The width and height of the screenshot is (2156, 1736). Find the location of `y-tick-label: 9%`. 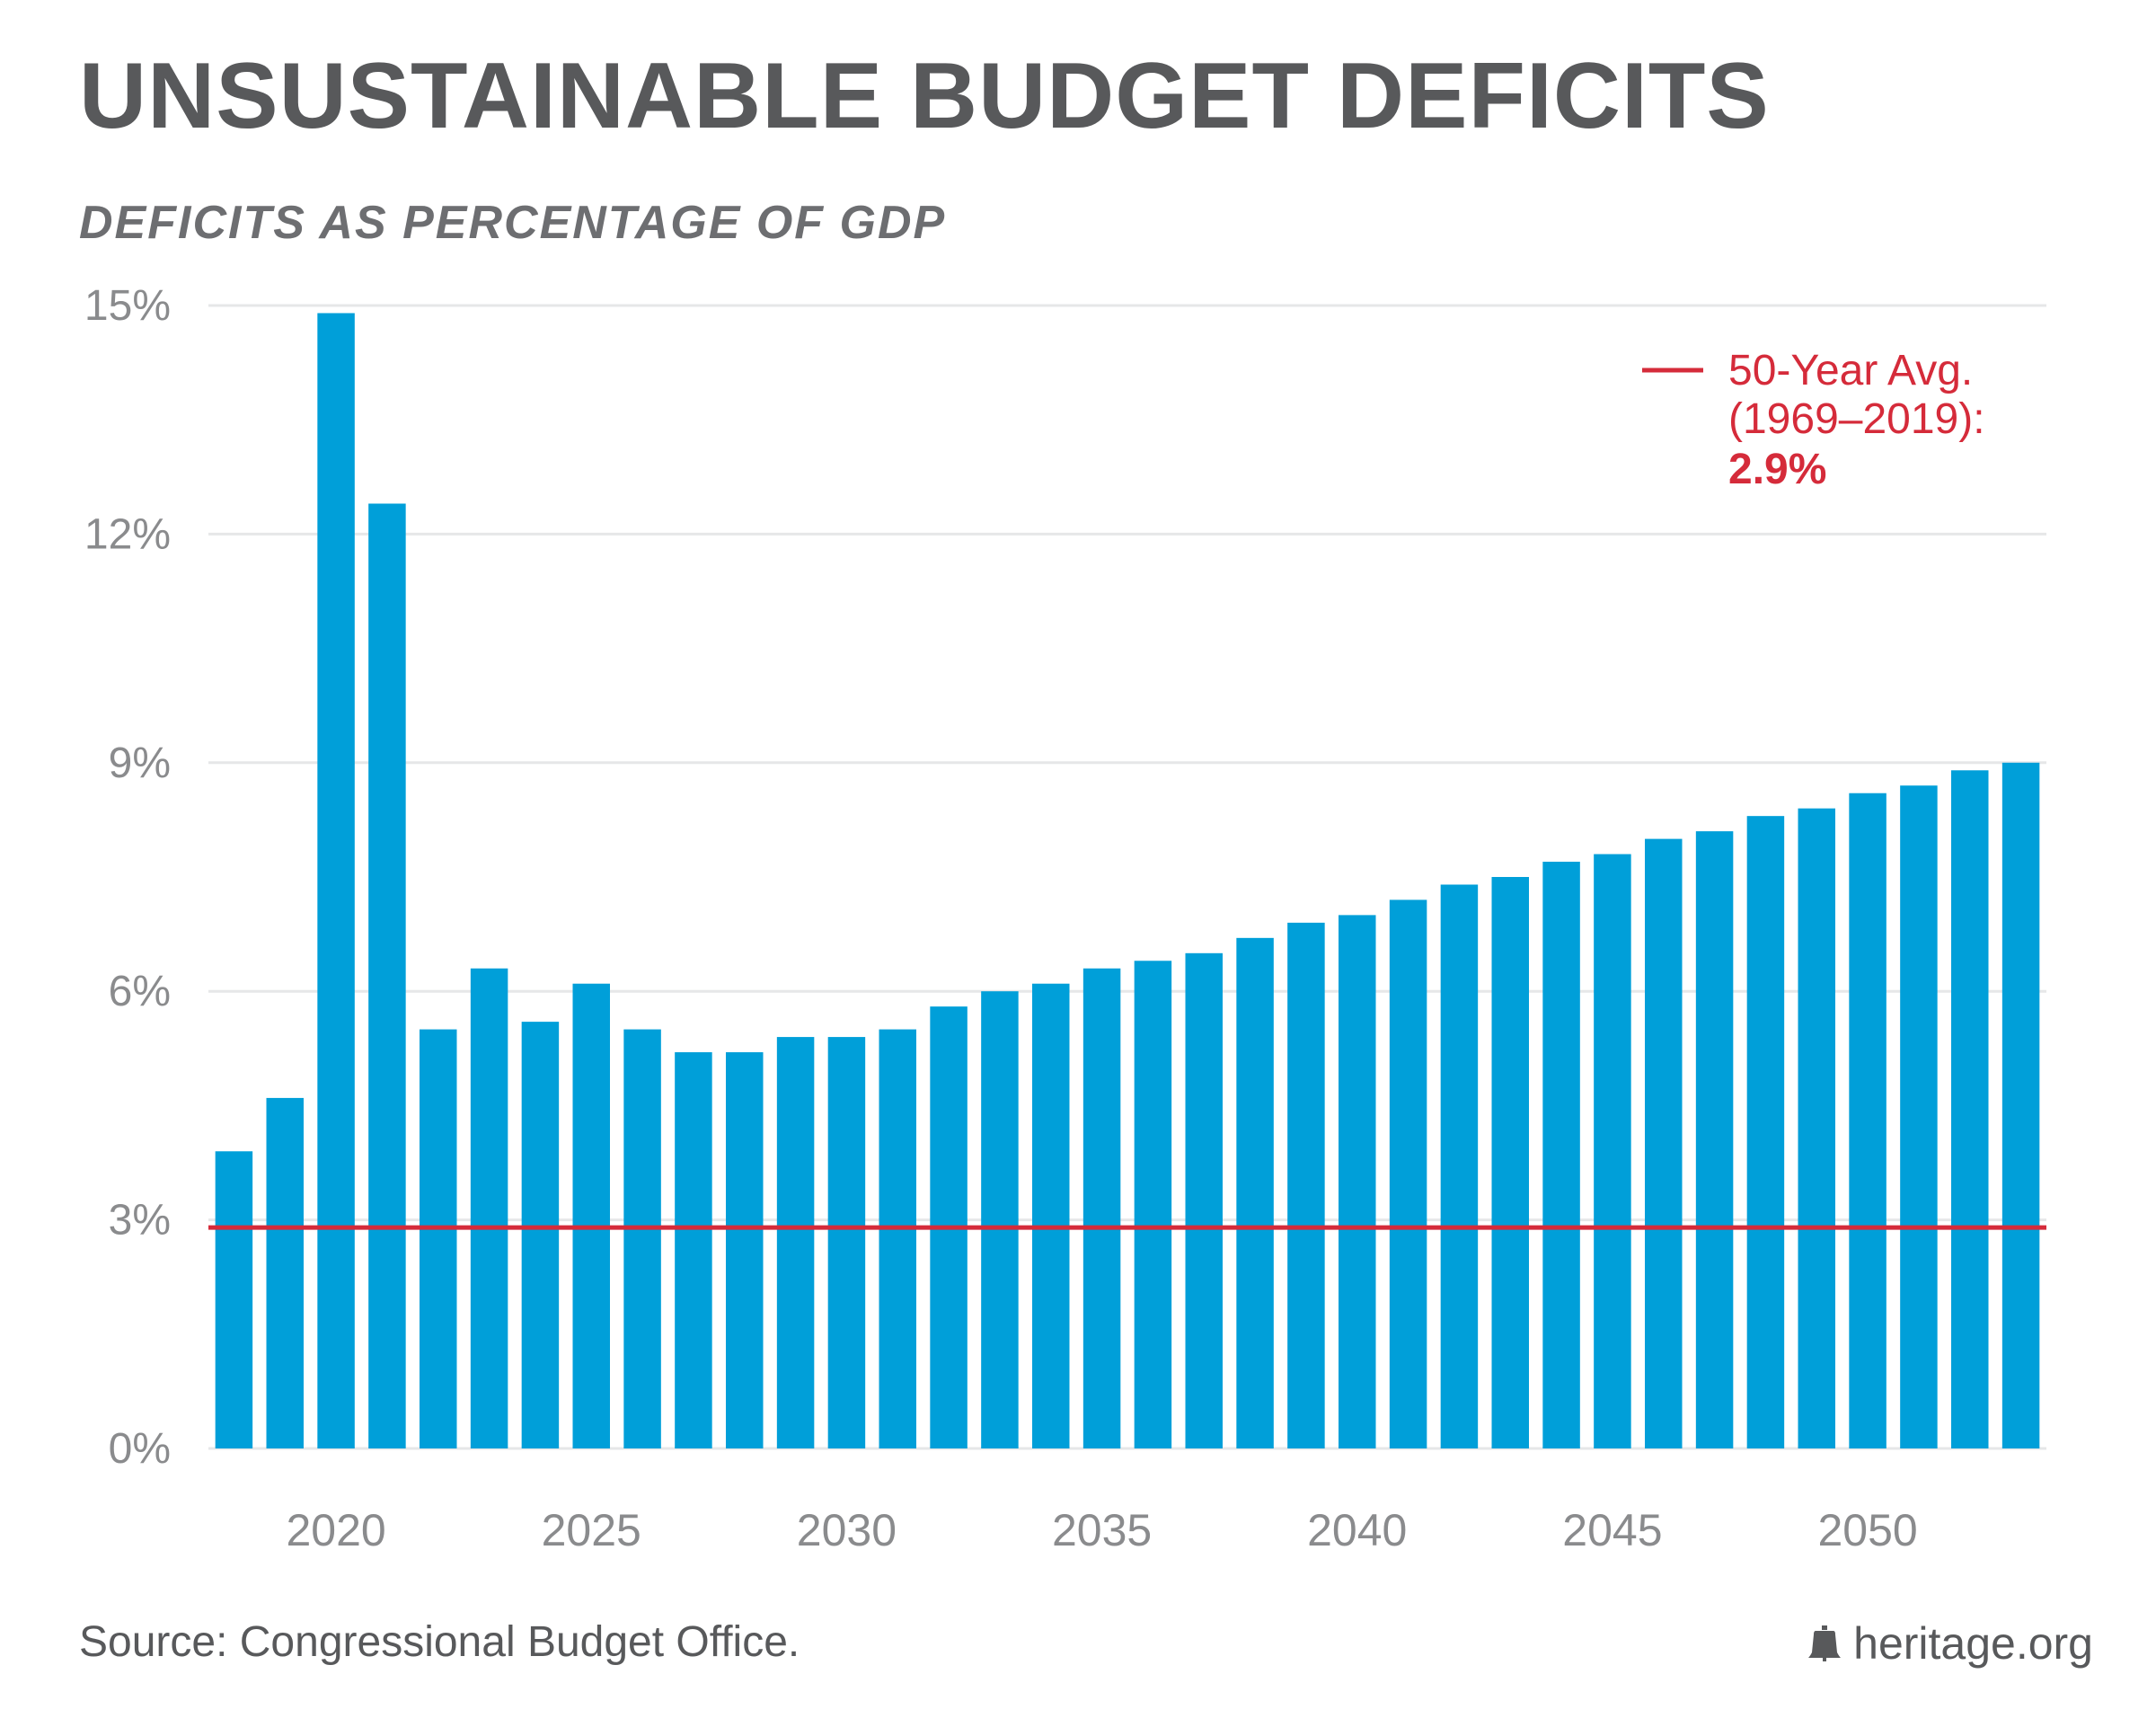

y-tick-label: 9% is located at coordinates (140, 763).